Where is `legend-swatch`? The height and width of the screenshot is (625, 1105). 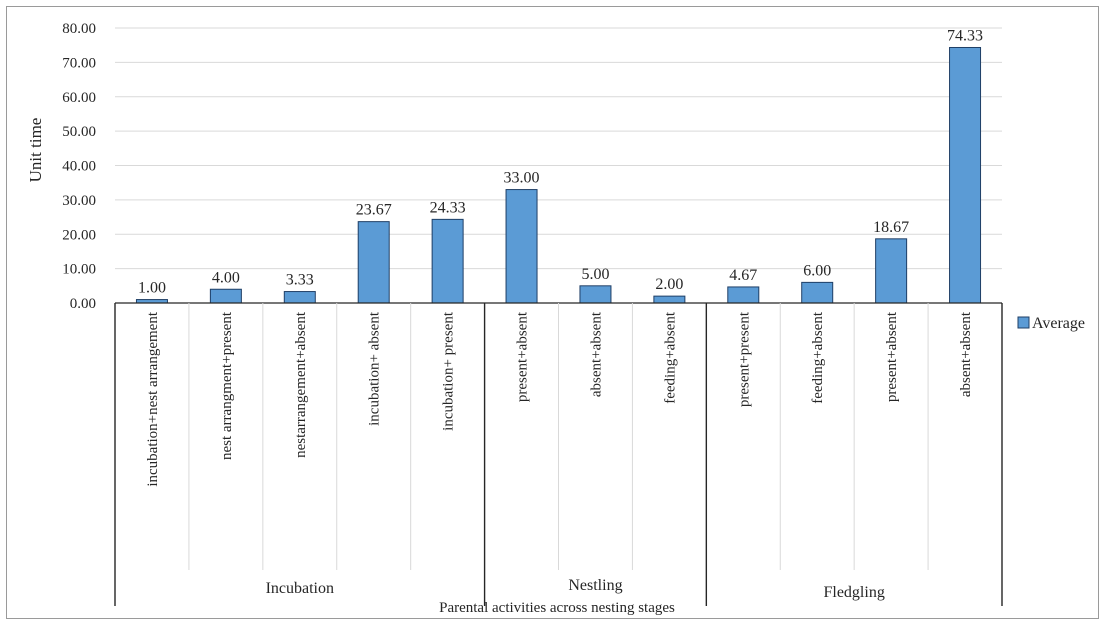 legend-swatch is located at coordinates (1023, 322).